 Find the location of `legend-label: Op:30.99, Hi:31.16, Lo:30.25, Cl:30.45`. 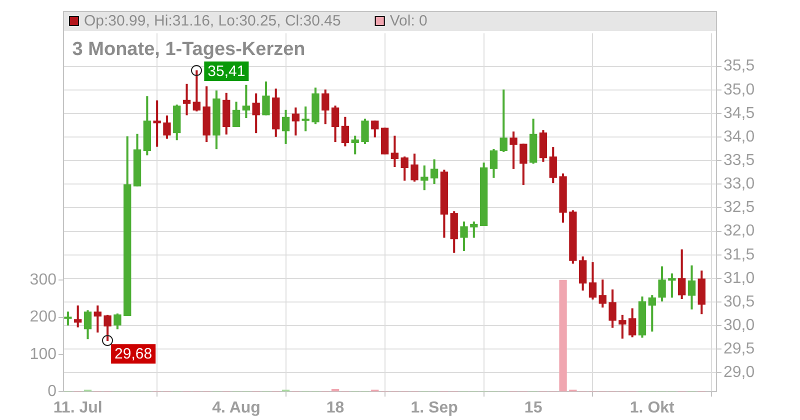

legend-label: Op:30.99, Hi:31.16, Lo:30.25, Cl:30.45 is located at coordinates (212, 21).